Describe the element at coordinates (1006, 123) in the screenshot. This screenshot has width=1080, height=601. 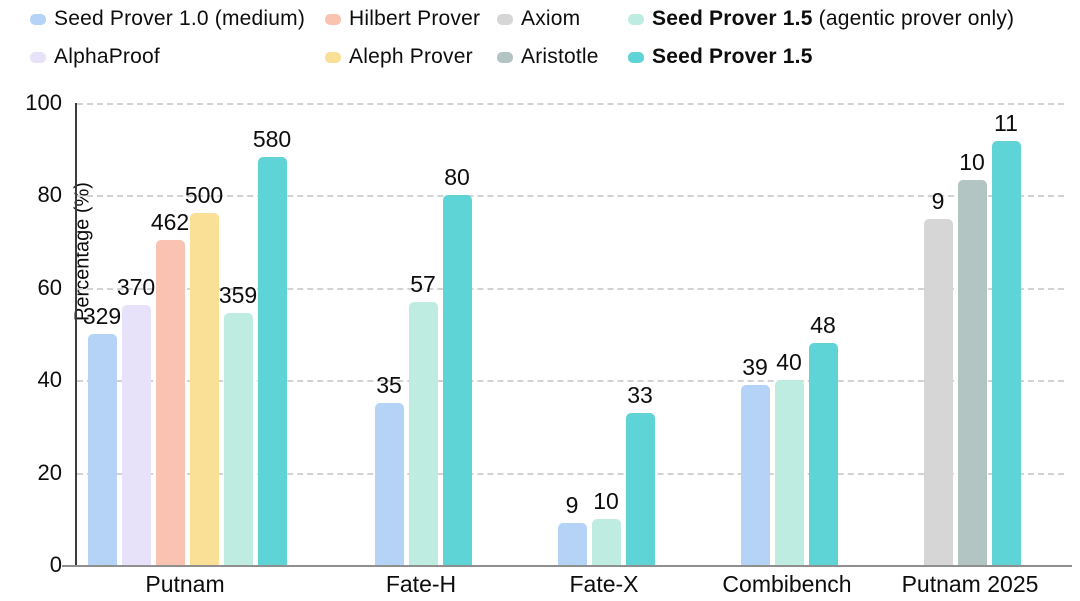
I see `bar-value-label: 11` at that location.